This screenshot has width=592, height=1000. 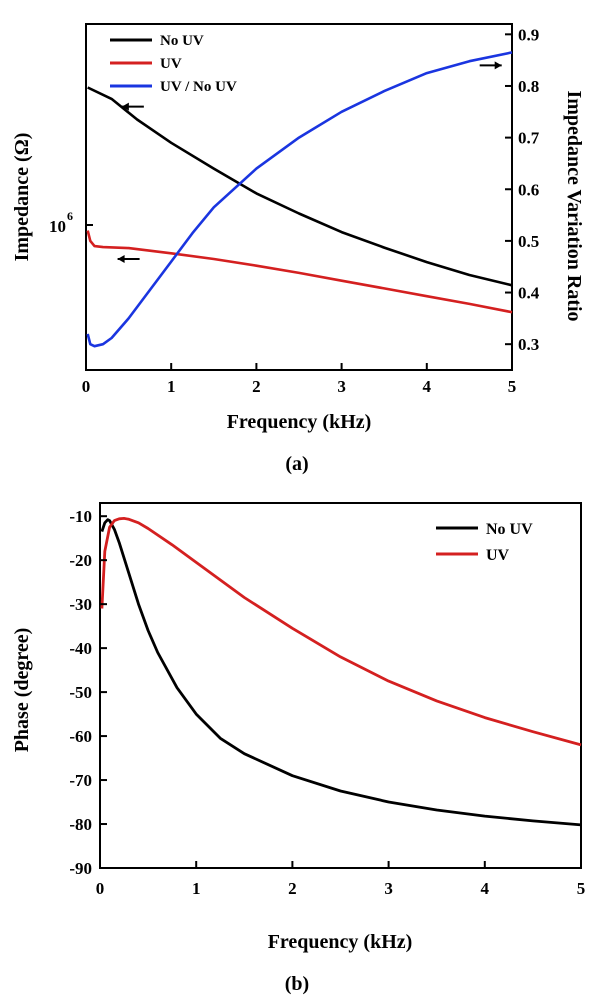 What do you see at coordinates (427, 386) in the screenshot?
I see `chart-a-x-tick-label: 4` at bounding box center [427, 386].